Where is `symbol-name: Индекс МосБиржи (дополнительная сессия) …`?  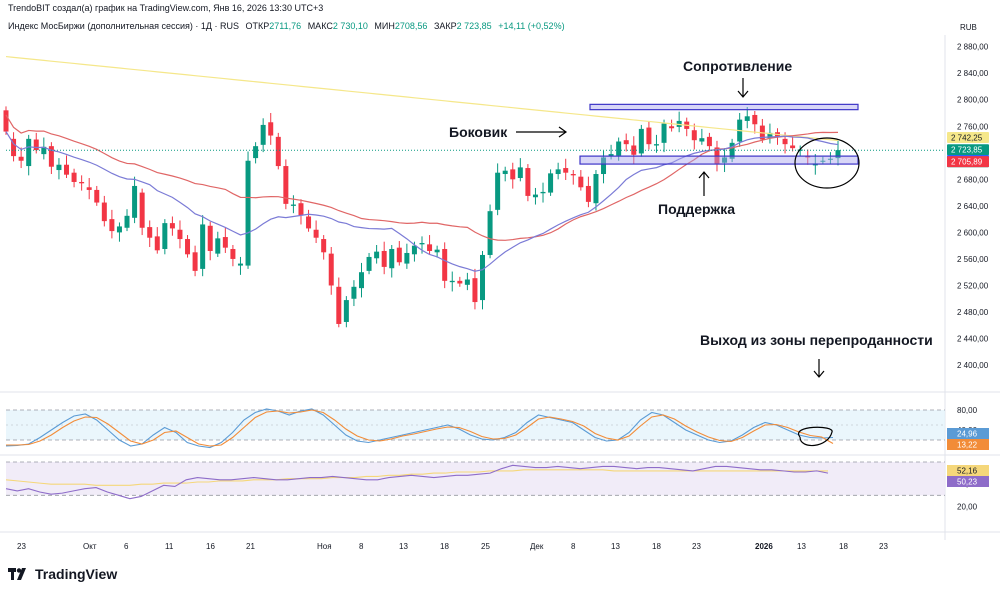
symbol-name: Индекс МосБиржи (дополнительная сессия) … is located at coordinates (124, 26).